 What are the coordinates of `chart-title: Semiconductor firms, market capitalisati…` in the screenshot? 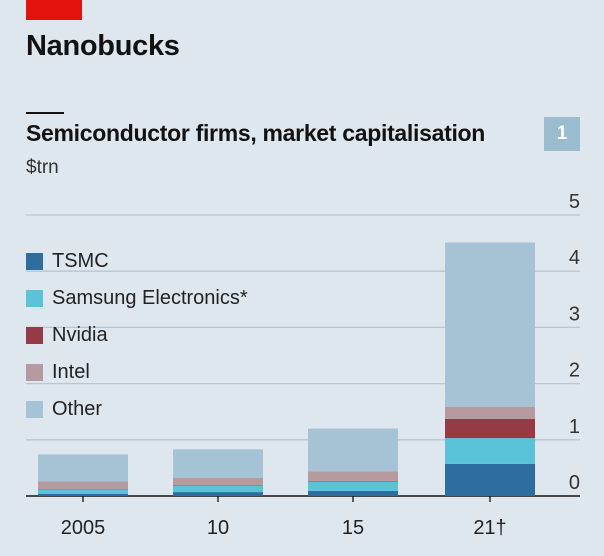 It's located at (256, 133).